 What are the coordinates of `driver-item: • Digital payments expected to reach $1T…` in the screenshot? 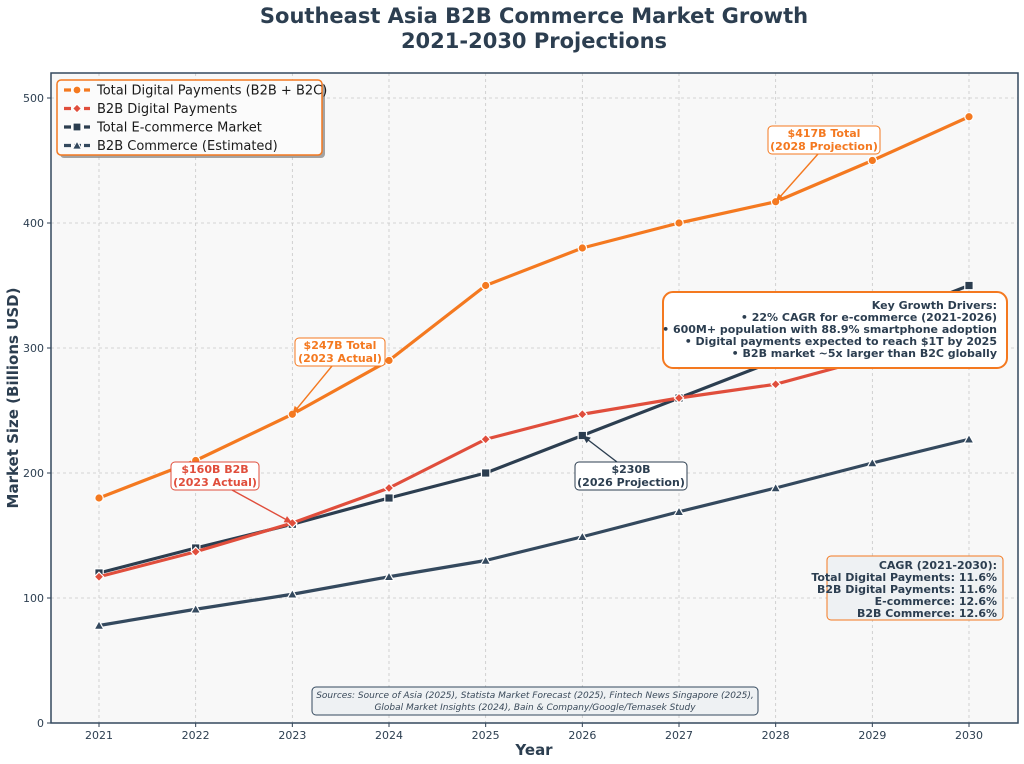 It's located at (841, 341).